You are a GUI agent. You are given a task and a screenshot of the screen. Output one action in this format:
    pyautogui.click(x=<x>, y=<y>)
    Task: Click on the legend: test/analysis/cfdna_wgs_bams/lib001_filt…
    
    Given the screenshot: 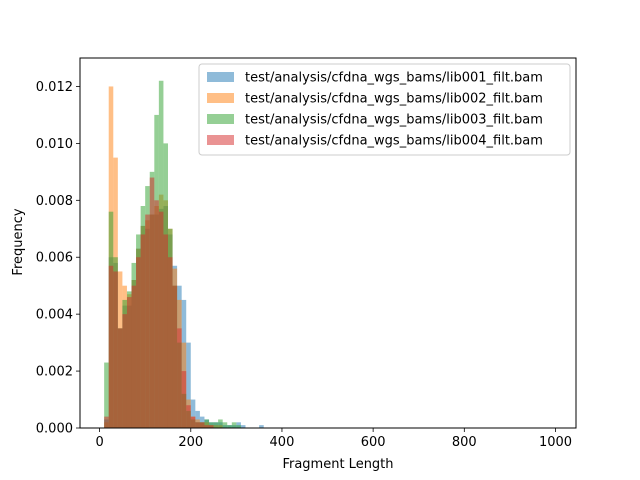 What is the action you would take?
    pyautogui.click(x=384, y=109)
    